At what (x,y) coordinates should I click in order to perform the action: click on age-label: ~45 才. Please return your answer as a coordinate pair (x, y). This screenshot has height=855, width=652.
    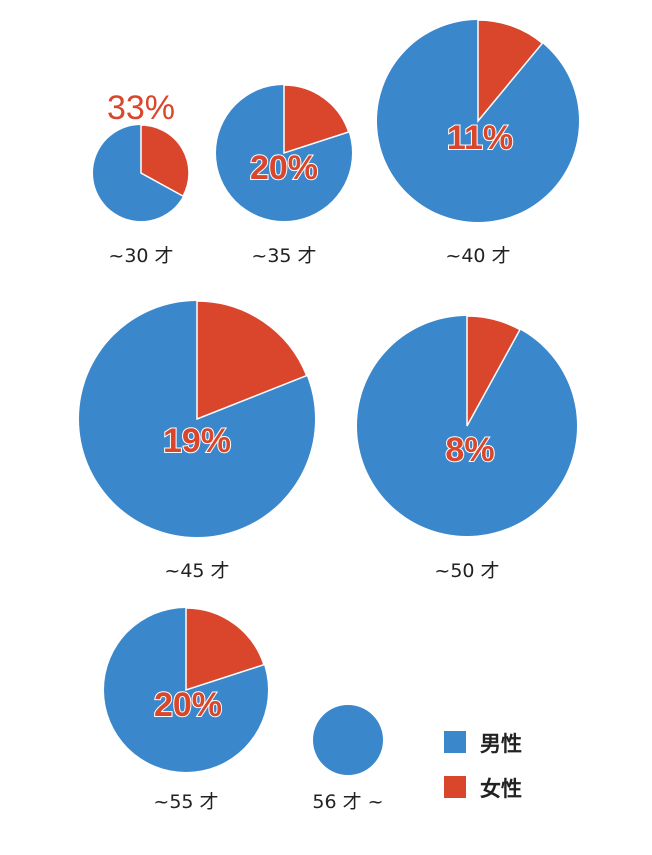
    Looking at the image, I should click on (196, 571).